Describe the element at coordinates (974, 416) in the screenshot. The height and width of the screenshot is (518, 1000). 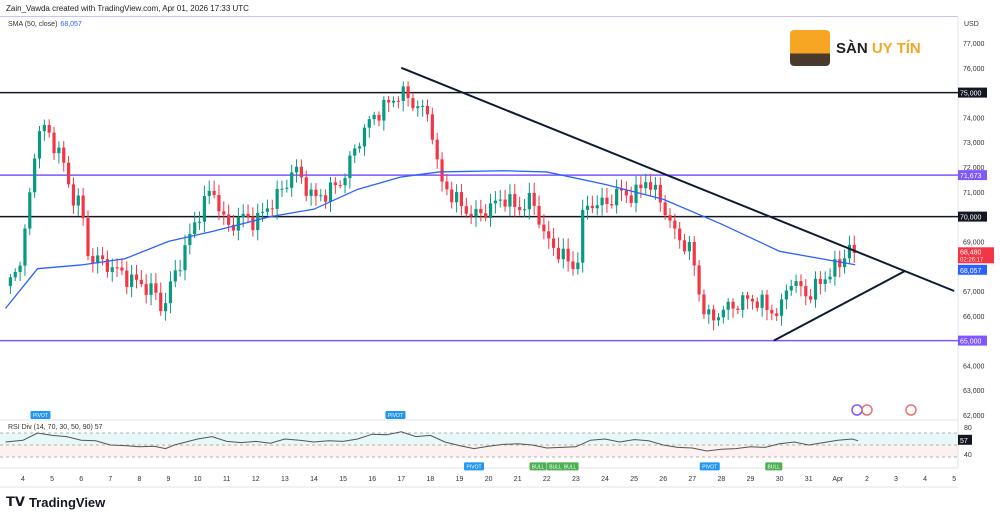
I see `y-tick-label: 62,000` at that location.